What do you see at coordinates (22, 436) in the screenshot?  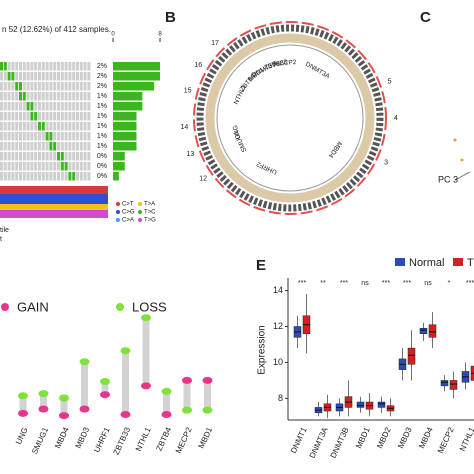 I see `x-tick-label: UNG` at bounding box center [22, 436].